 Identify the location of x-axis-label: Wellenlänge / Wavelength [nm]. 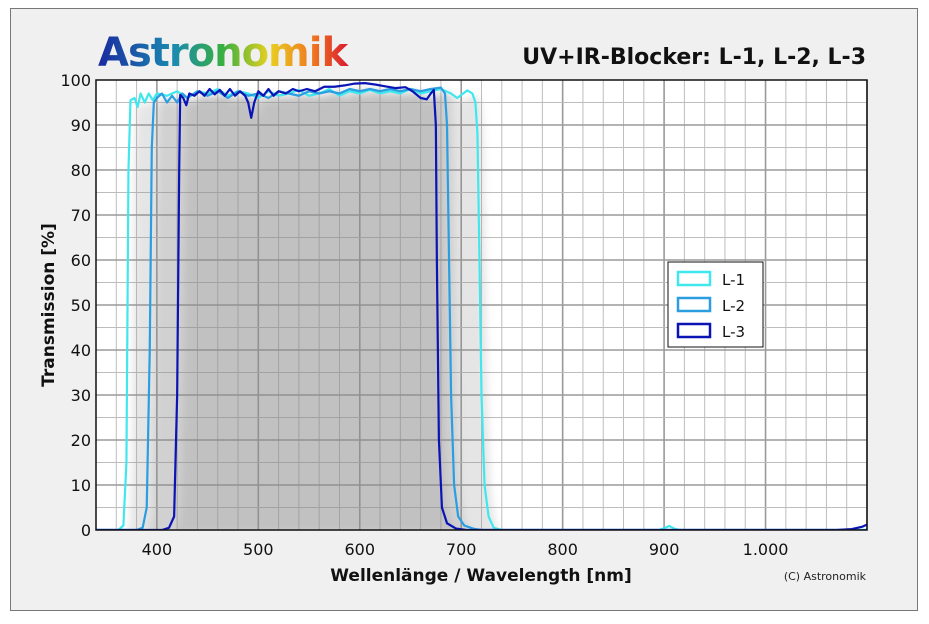
(480, 576).